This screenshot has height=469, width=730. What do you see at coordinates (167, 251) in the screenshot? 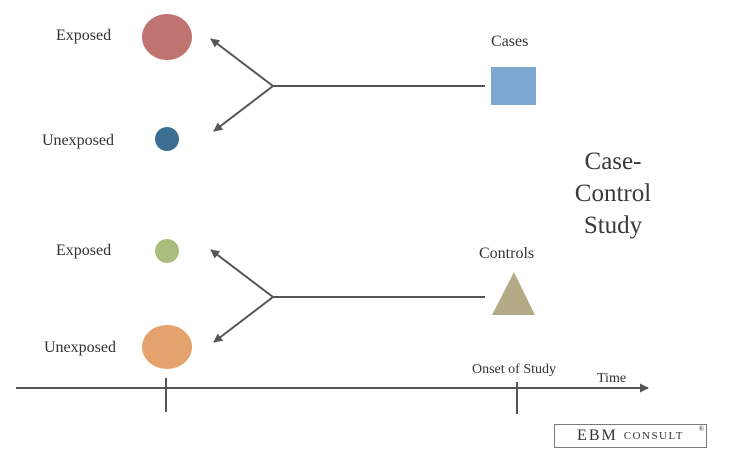
I see `controls-exposed-circle` at bounding box center [167, 251].